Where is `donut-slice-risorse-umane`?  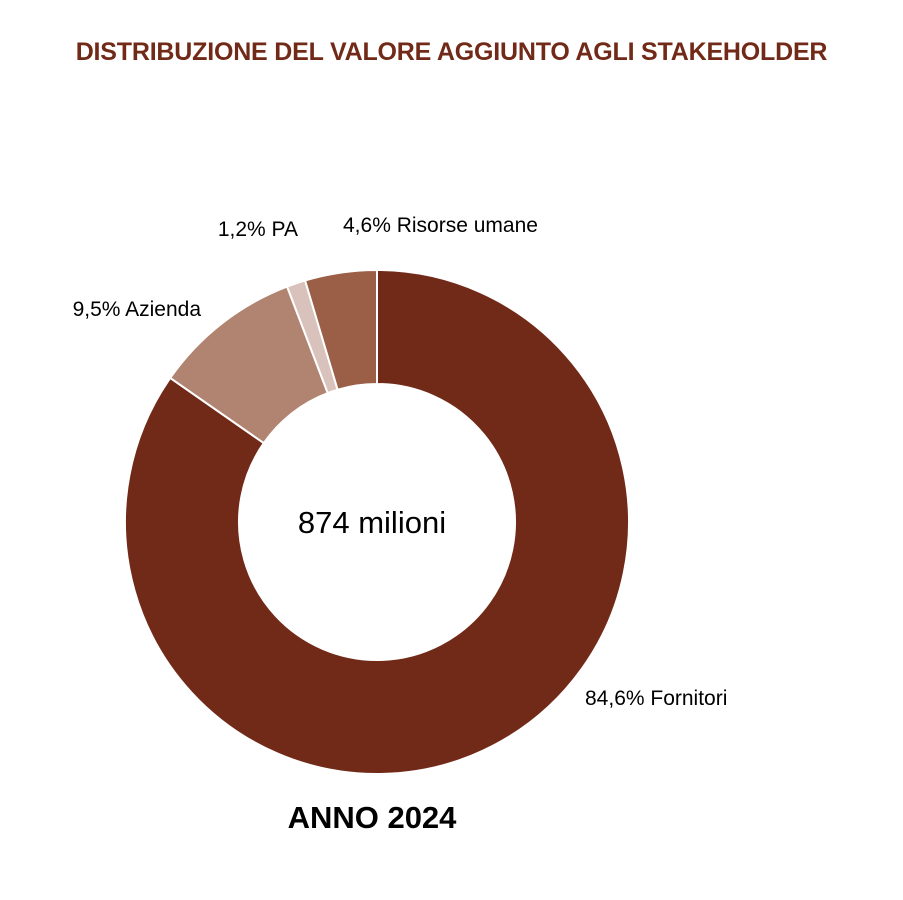
donut-slice-risorse-umane is located at coordinates (340, 329).